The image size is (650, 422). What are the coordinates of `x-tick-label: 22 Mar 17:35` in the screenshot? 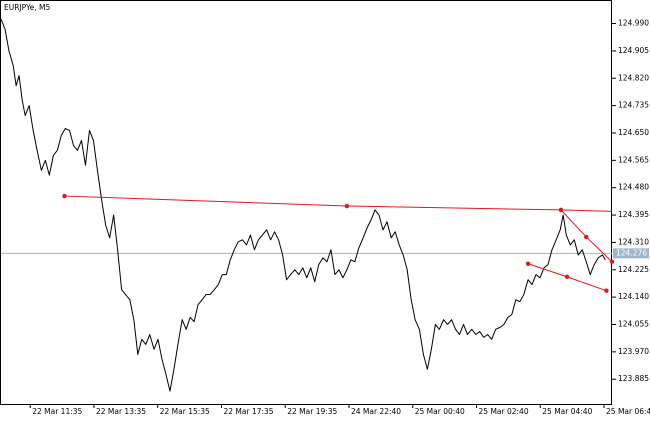 It's located at (248, 411).